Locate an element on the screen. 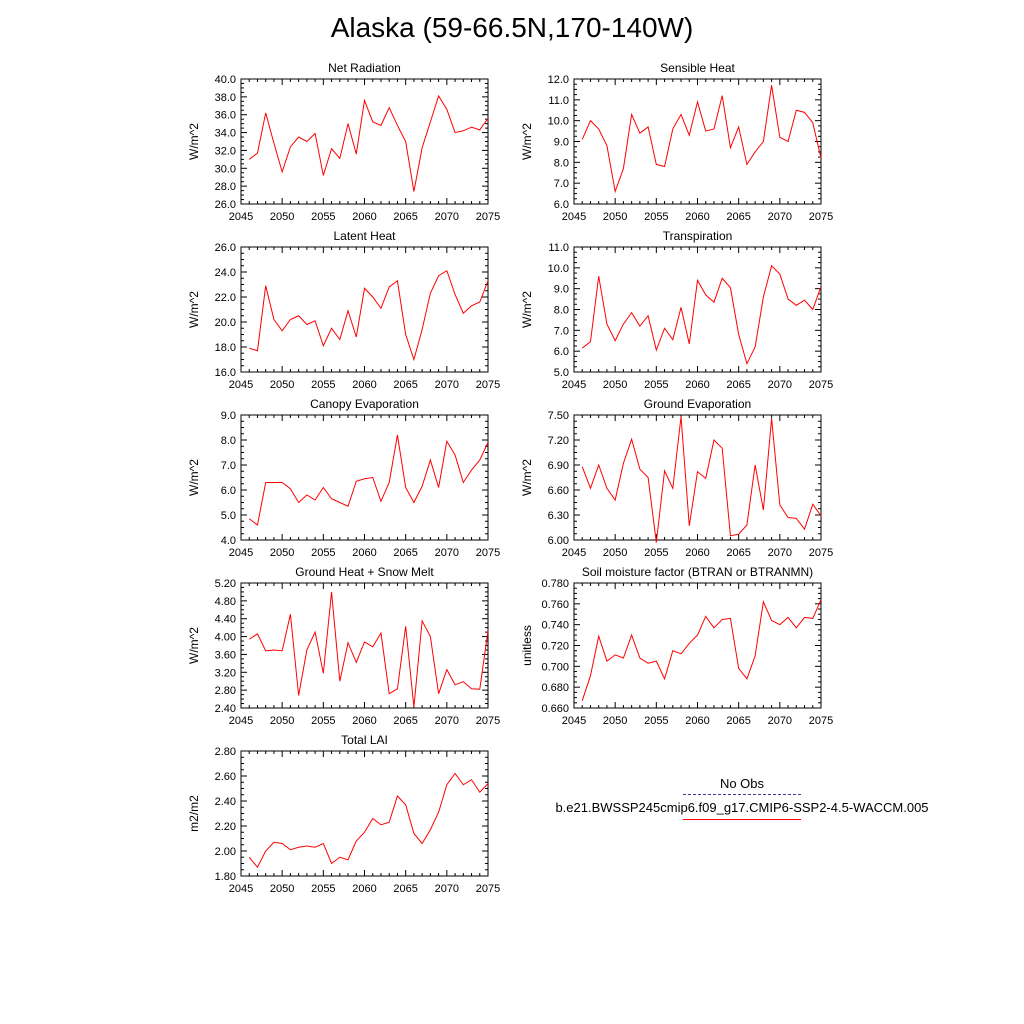 The height and width of the screenshot is (1024, 1024). y-tick-label: 6.0 is located at coordinates (228, 491).